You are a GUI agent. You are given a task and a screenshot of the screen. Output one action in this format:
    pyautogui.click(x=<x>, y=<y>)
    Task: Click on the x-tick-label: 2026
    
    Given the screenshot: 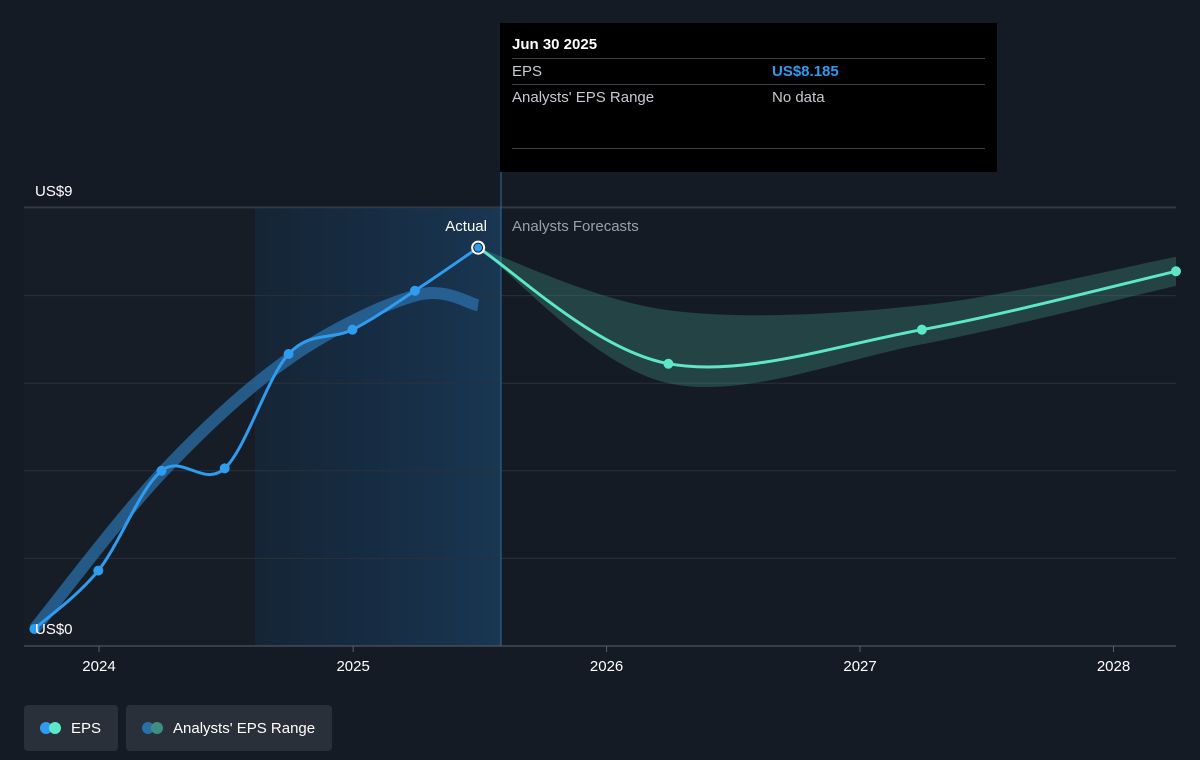 What is the action you would take?
    pyautogui.click(x=606, y=666)
    